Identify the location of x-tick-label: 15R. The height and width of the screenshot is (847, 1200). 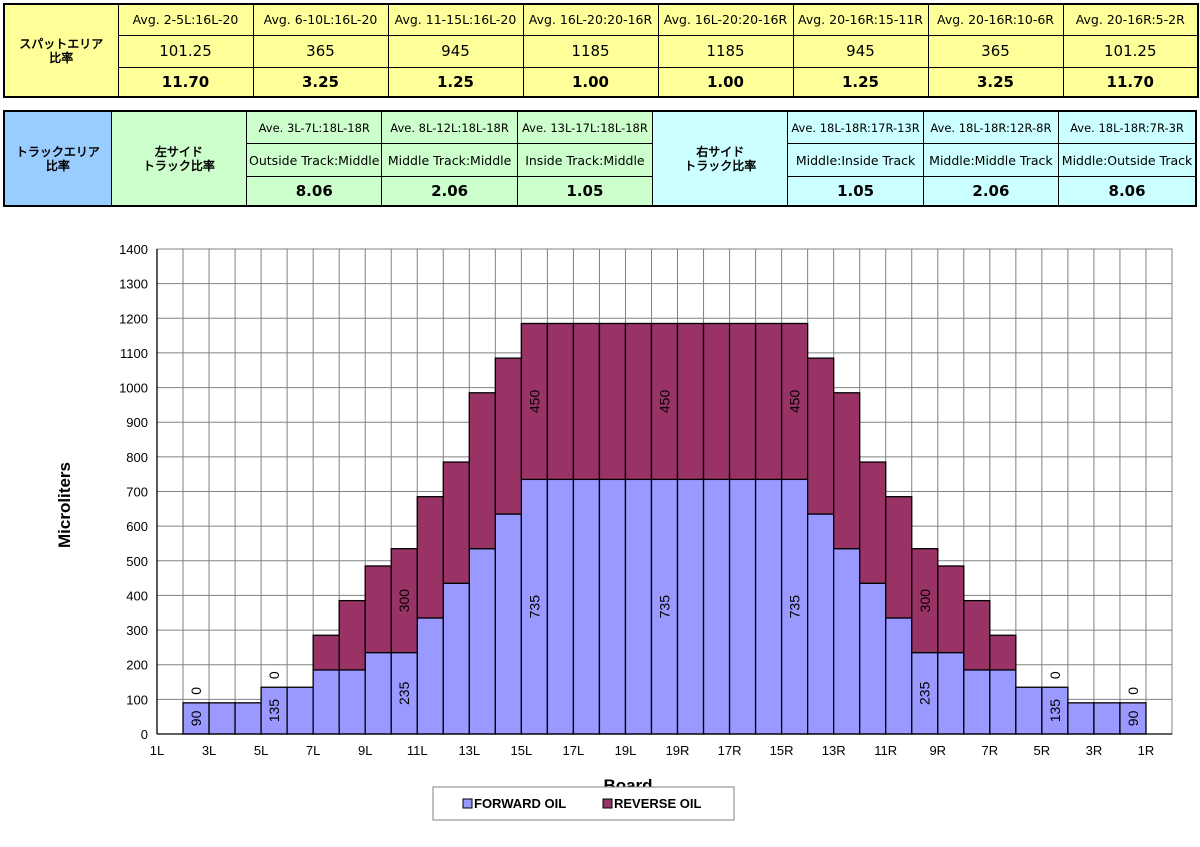
(782, 750).